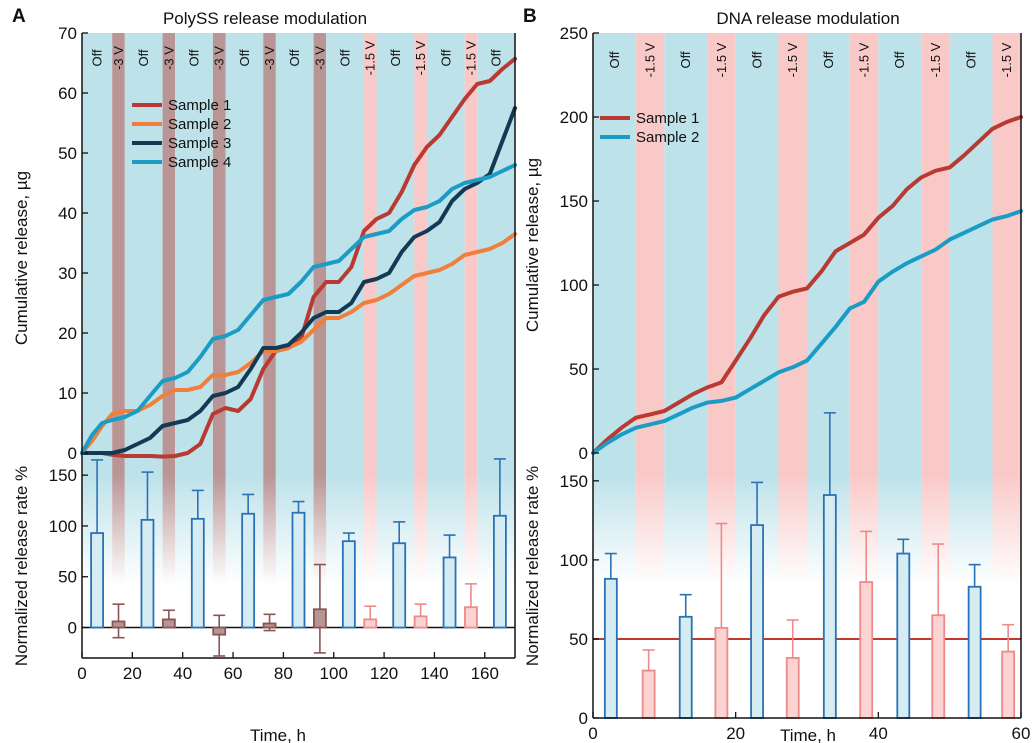 The image size is (1035, 743). What do you see at coordinates (614, 530) in the screenshot?
I see `band-fade-off` at bounding box center [614, 530].